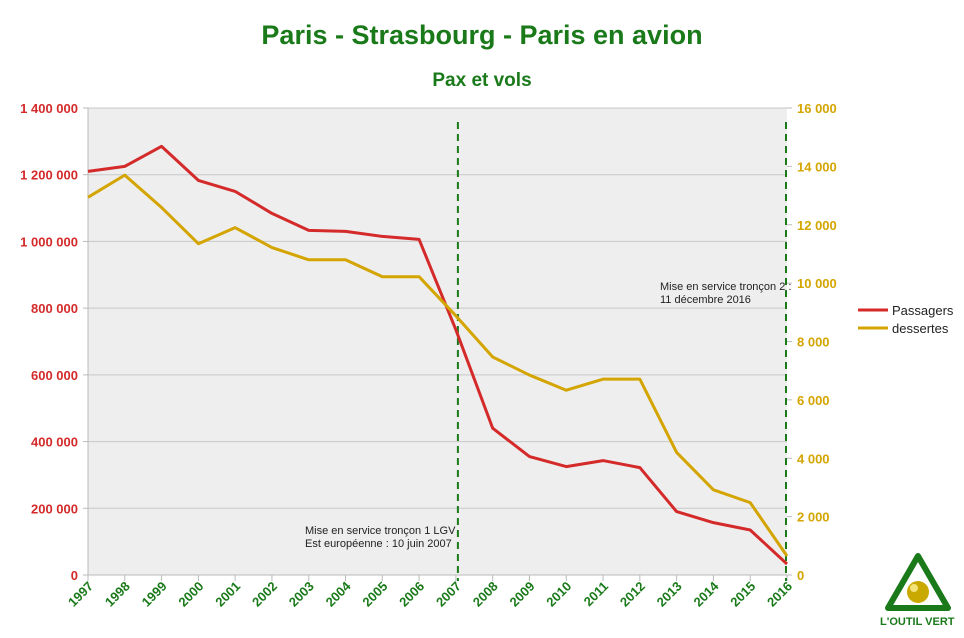 This screenshot has height=638, width=964. What do you see at coordinates (800, 575) in the screenshot?
I see `y-right-tick-label: 0` at bounding box center [800, 575].